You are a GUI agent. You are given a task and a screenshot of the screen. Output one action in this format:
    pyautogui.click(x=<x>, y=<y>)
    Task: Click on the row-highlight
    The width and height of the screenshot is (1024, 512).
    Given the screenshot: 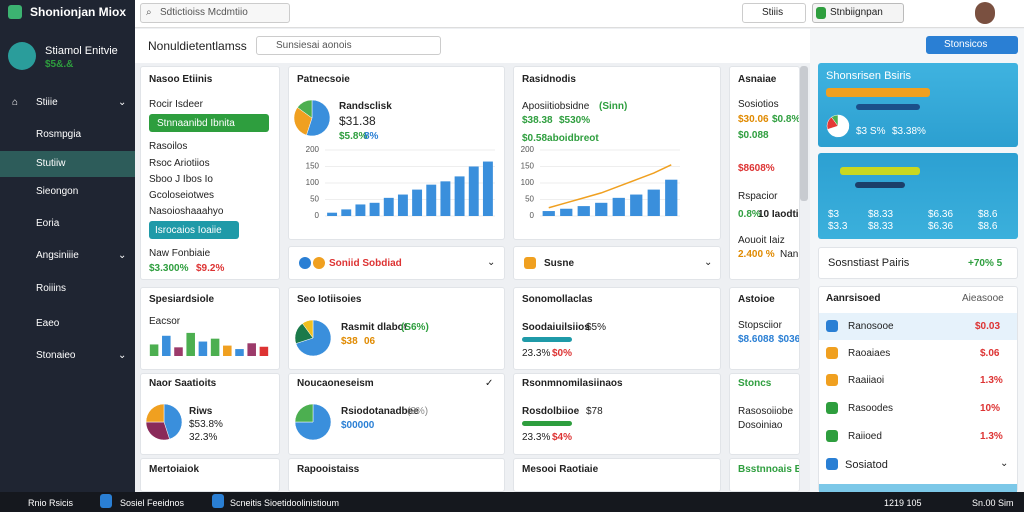 What is the action you would take?
    pyautogui.click(x=918, y=326)
    